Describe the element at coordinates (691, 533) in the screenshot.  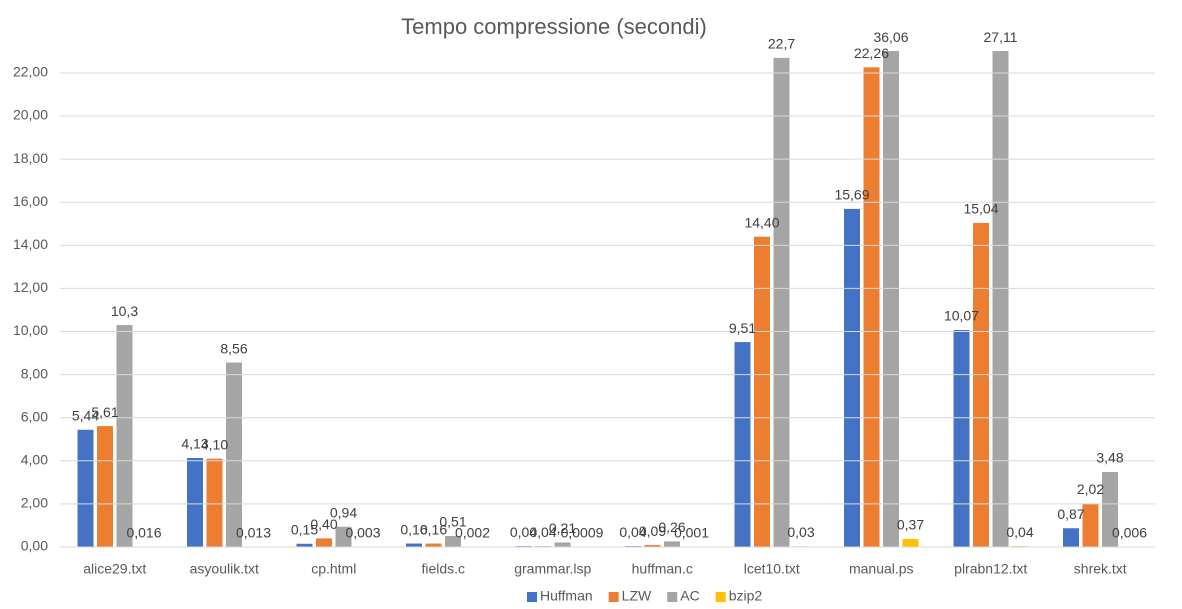
I see `value-label: 0,001` at that location.